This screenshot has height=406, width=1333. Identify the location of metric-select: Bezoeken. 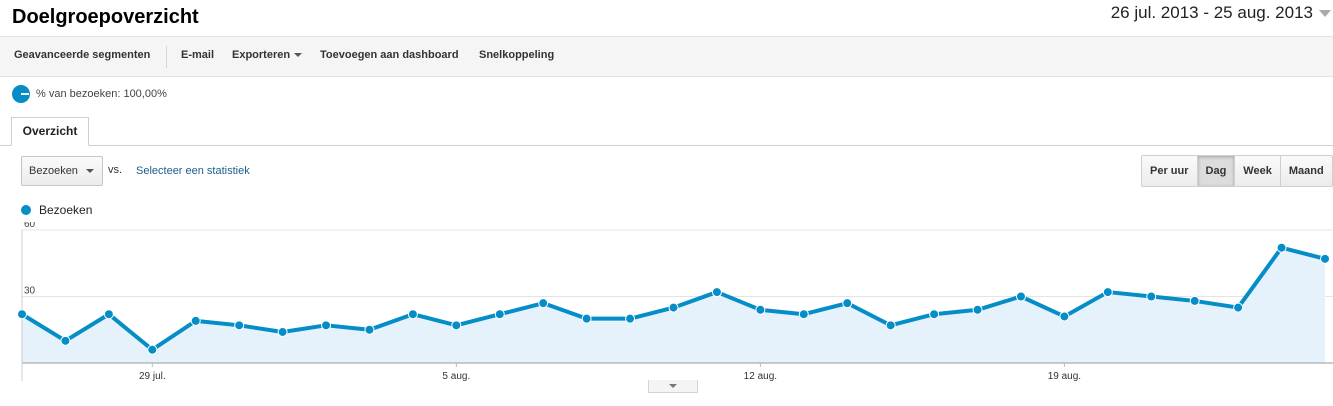
(62, 171).